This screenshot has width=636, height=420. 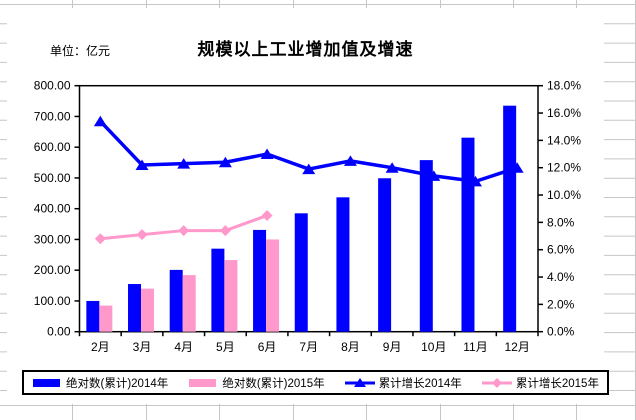 I want to click on right-axis-label: 18.0%, so click(x=564, y=86).